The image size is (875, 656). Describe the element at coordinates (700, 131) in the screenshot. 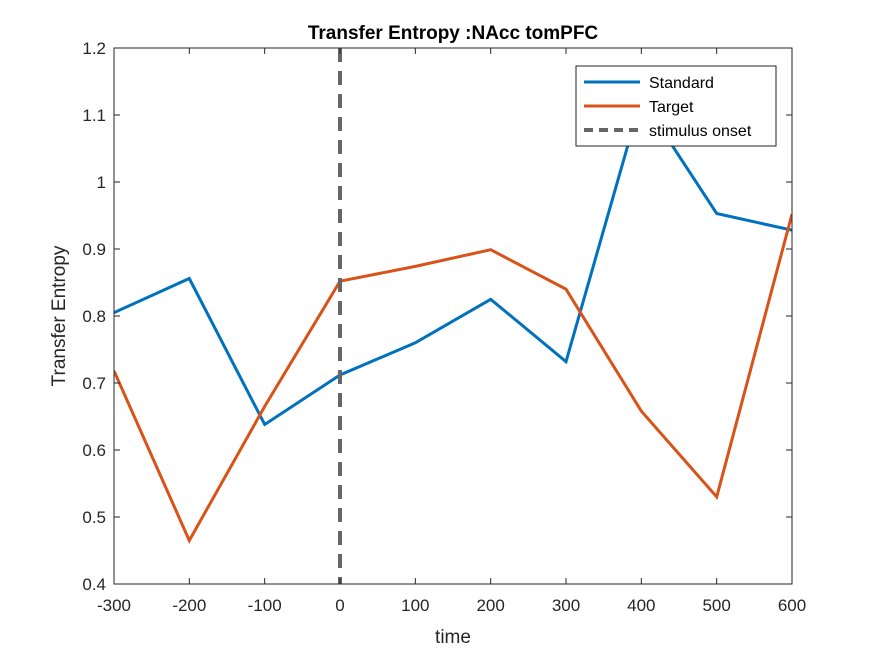

I see `legend-label: stimulus onset` at that location.